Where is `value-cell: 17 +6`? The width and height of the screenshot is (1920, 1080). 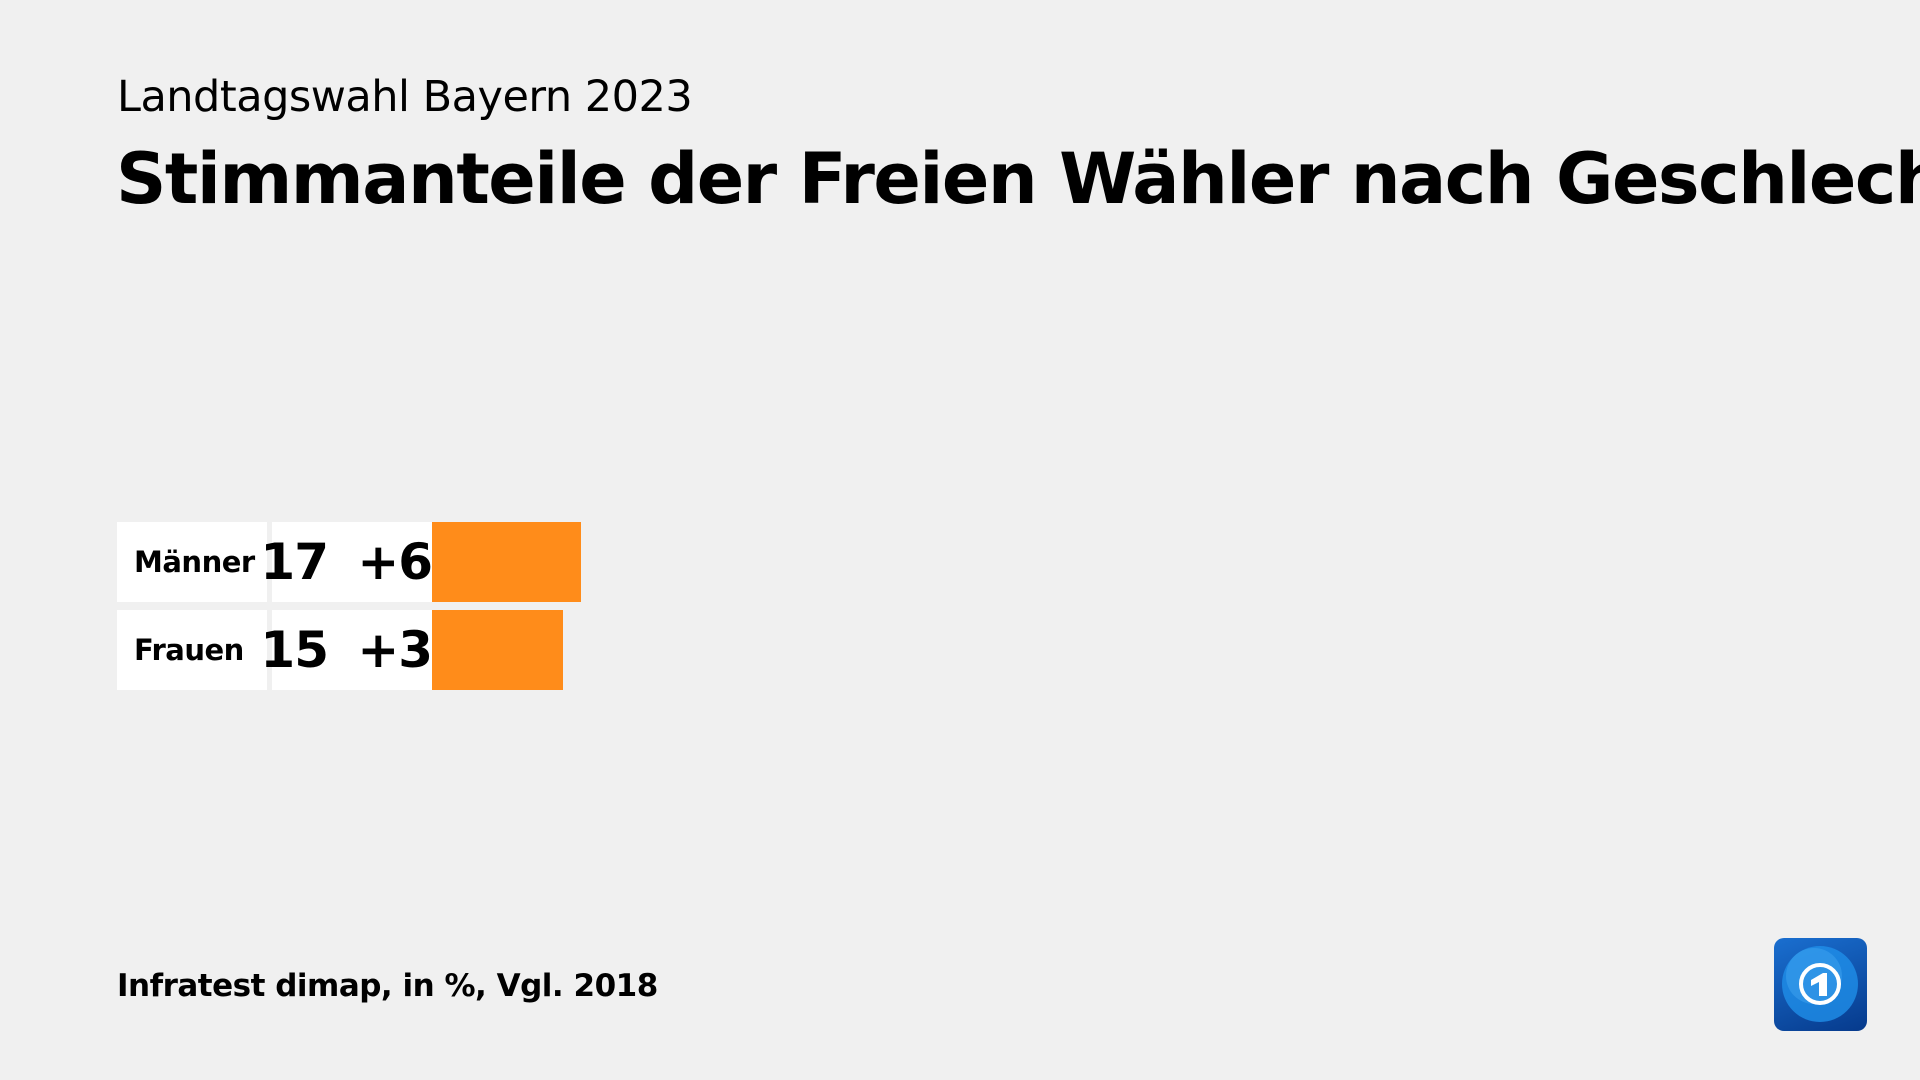 value-cell: 17 +6 is located at coordinates (346, 562).